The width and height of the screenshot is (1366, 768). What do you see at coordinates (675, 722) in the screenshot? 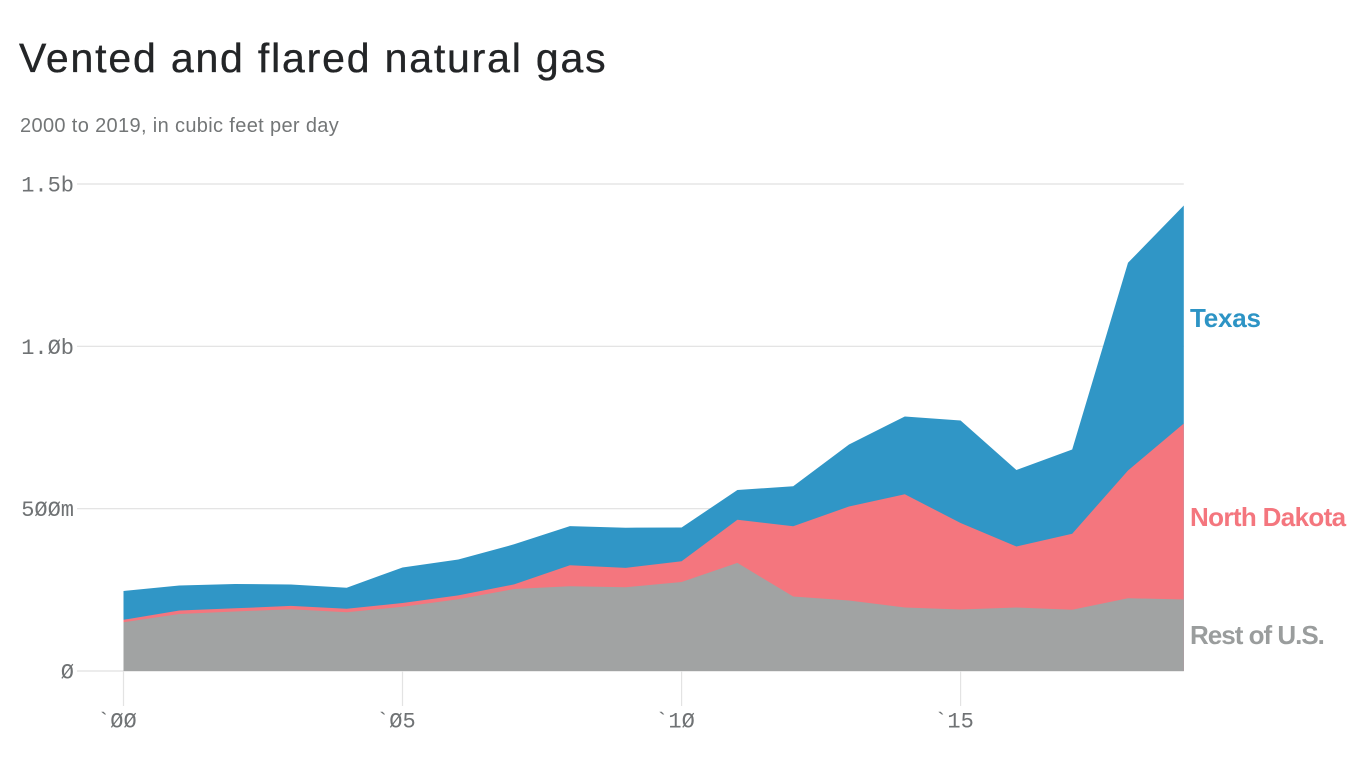
I see `svg-text: `1Ø` at bounding box center [675, 722].